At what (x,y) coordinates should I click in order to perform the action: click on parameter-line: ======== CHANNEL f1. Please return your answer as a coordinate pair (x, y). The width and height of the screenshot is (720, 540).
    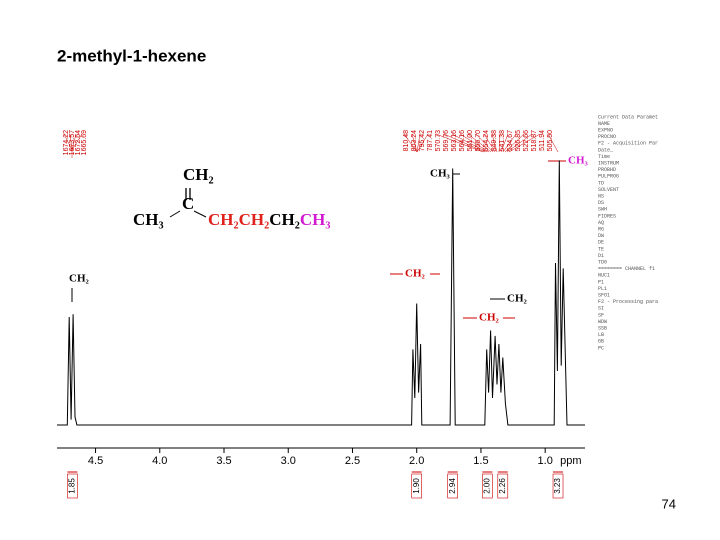
    Looking at the image, I should click on (626, 269).